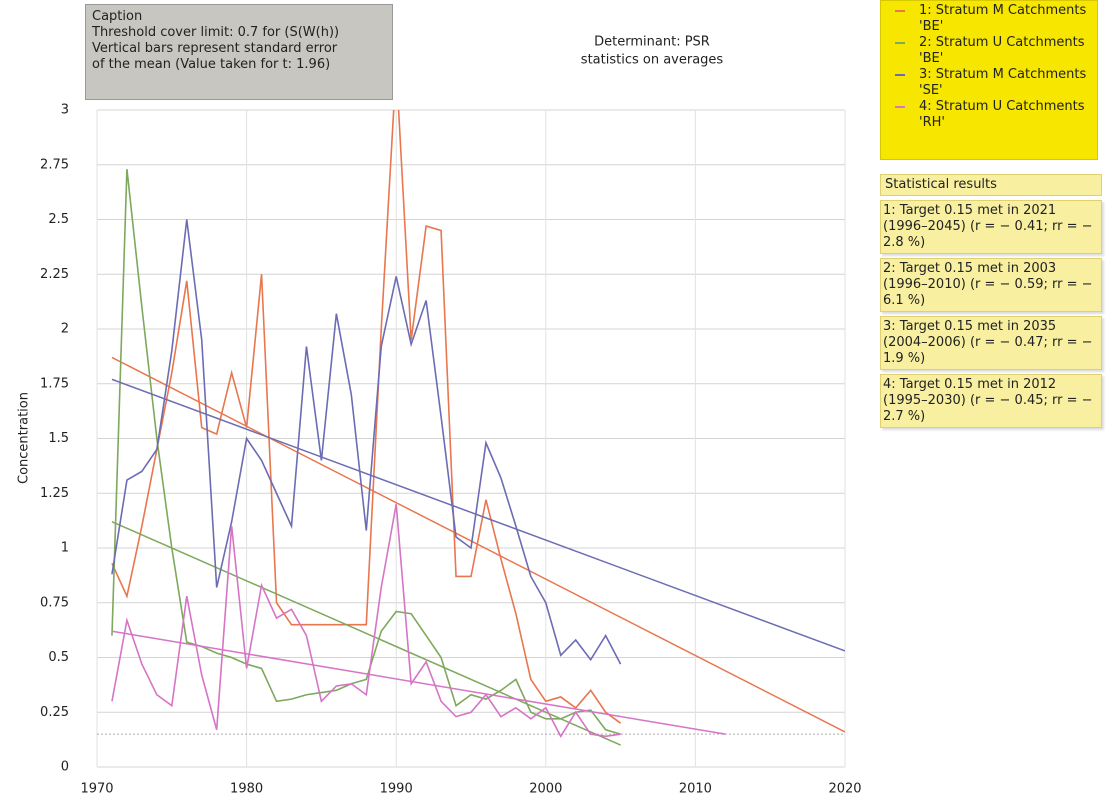 This screenshot has width=1116, height=808. I want to click on caption-line: Vertical bars represent standard error, so click(215, 48).